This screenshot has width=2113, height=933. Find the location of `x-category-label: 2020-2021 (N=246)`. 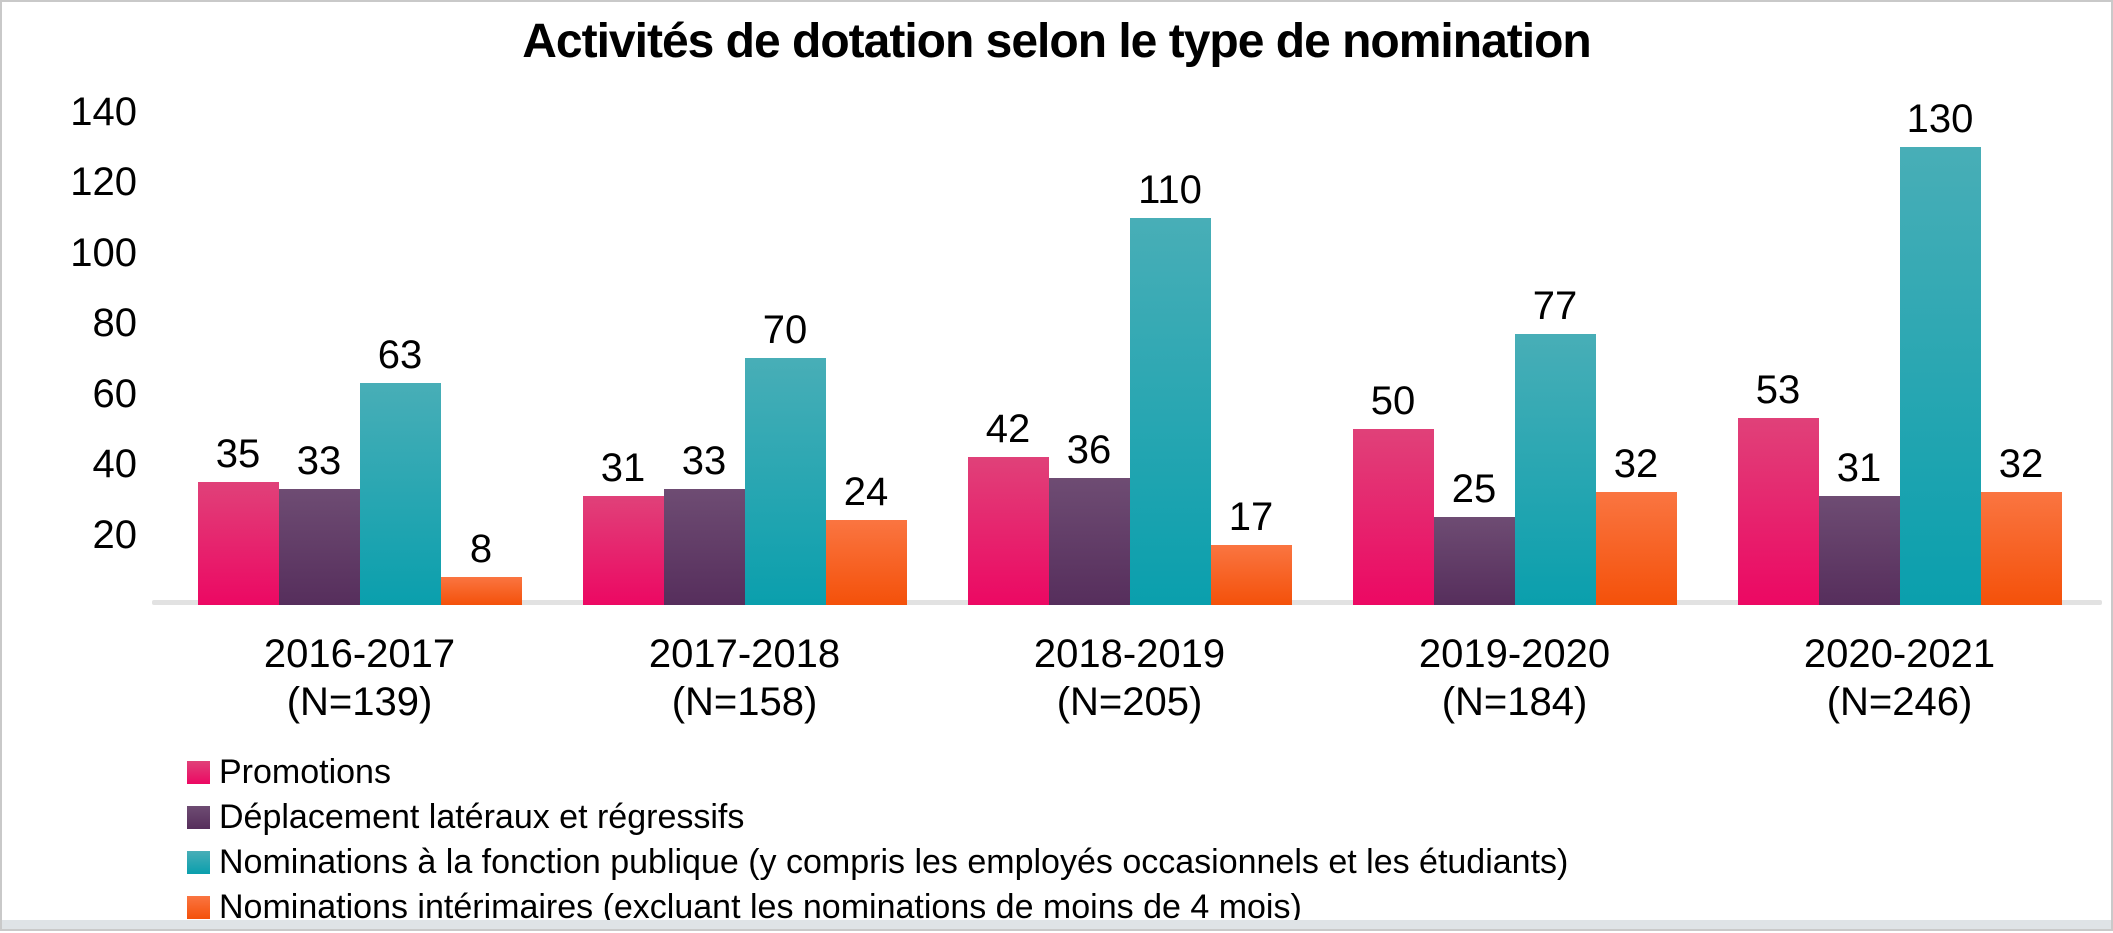

x-category-label: 2020-2021 (N=246) is located at coordinates (1899, 678).